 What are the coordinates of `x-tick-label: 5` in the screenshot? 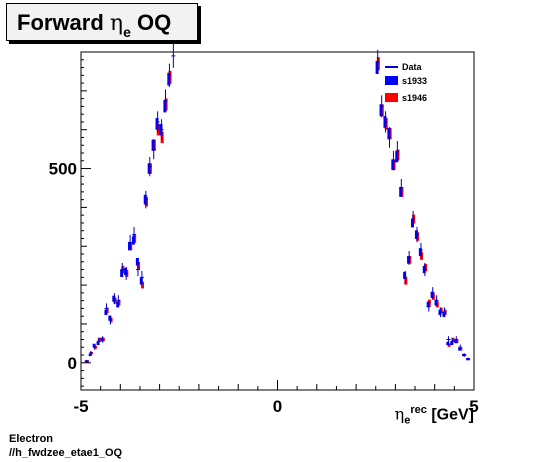 It's located at (473, 406).